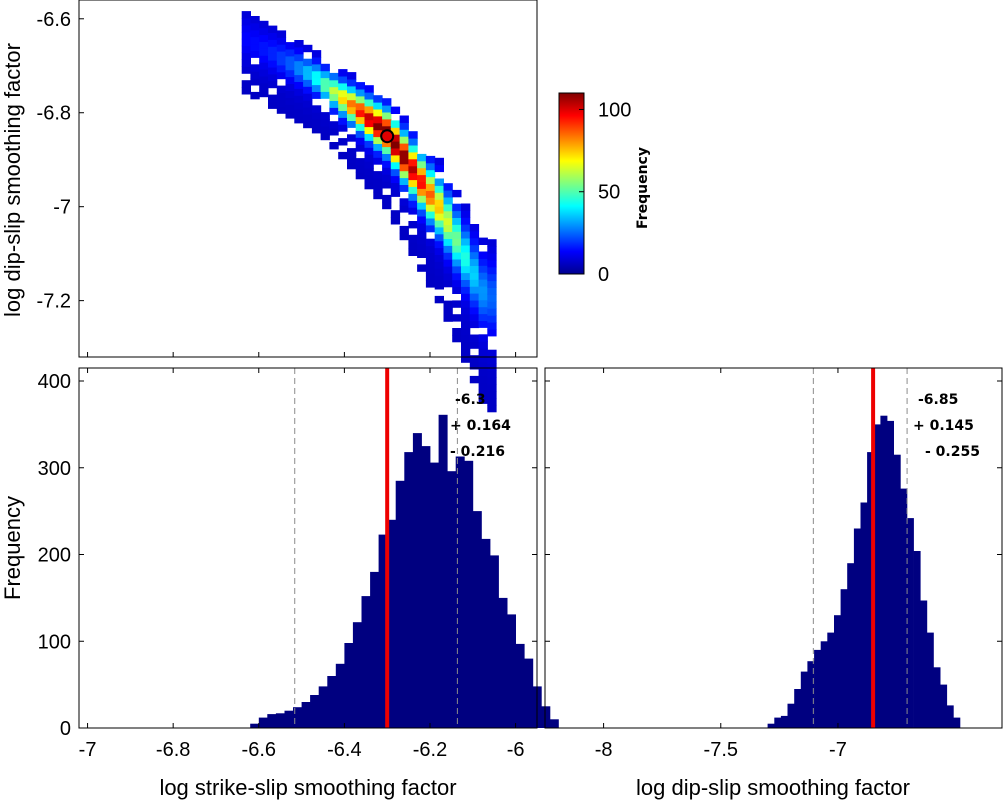 The width and height of the screenshot is (1003, 800). I want to click on strike-slip-x-tick-label: -6.8, so click(173, 750).